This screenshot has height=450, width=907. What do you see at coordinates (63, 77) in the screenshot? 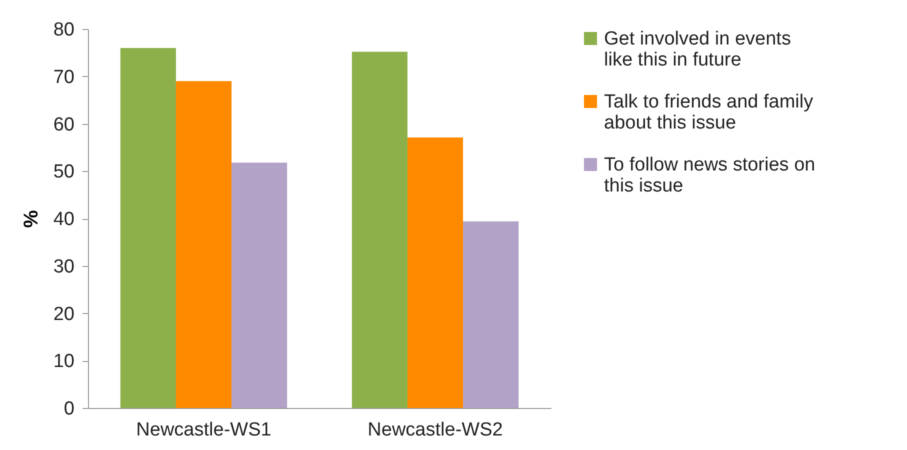
I see `y-tick-label: 70` at bounding box center [63, 77].